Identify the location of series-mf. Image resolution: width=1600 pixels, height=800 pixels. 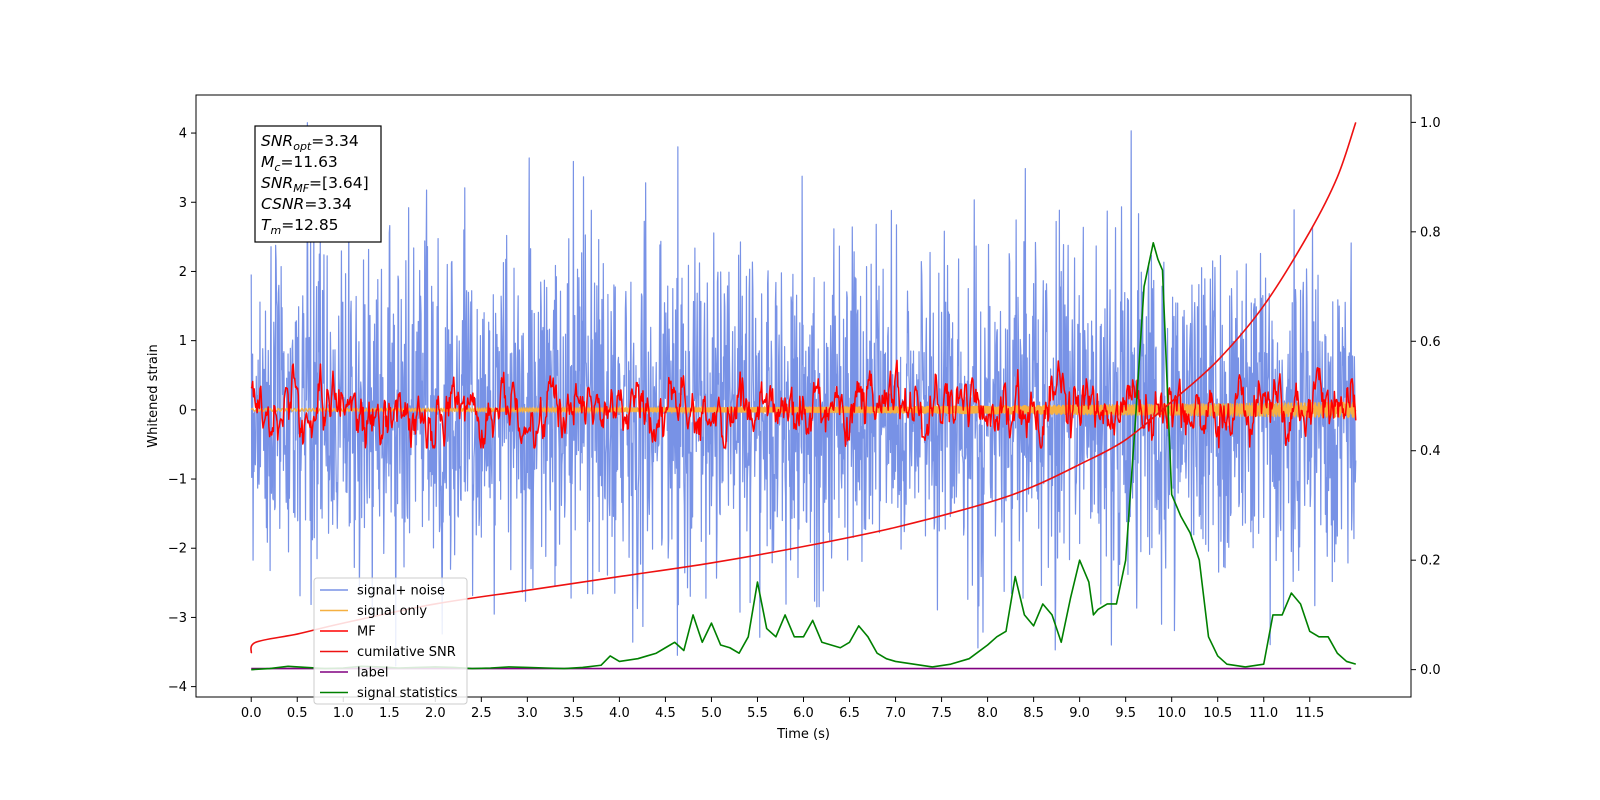
(803, 404).